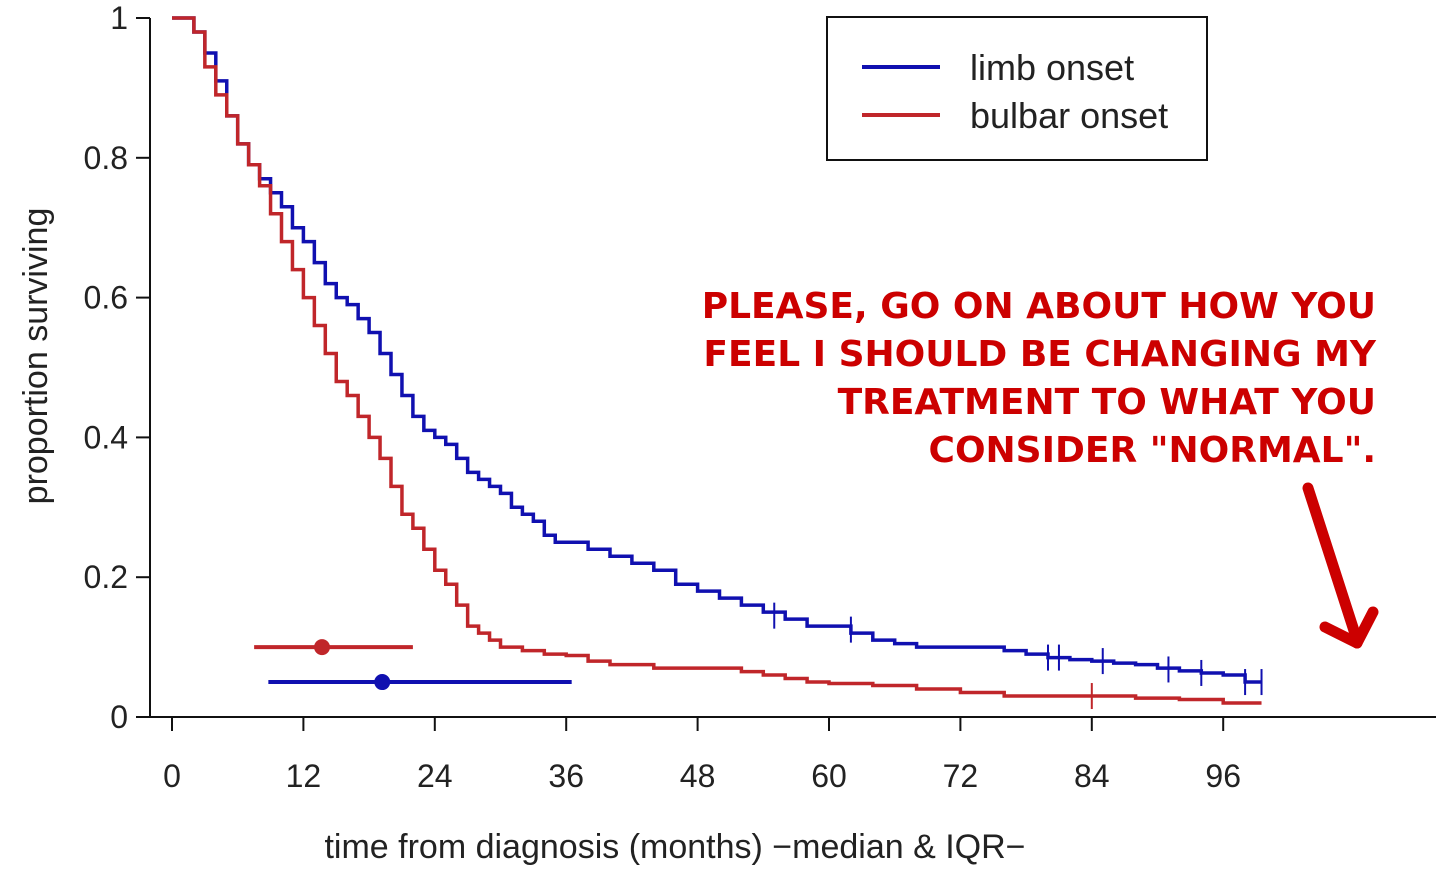  I want to click on x-tick-label: 12, so click(304, 776).